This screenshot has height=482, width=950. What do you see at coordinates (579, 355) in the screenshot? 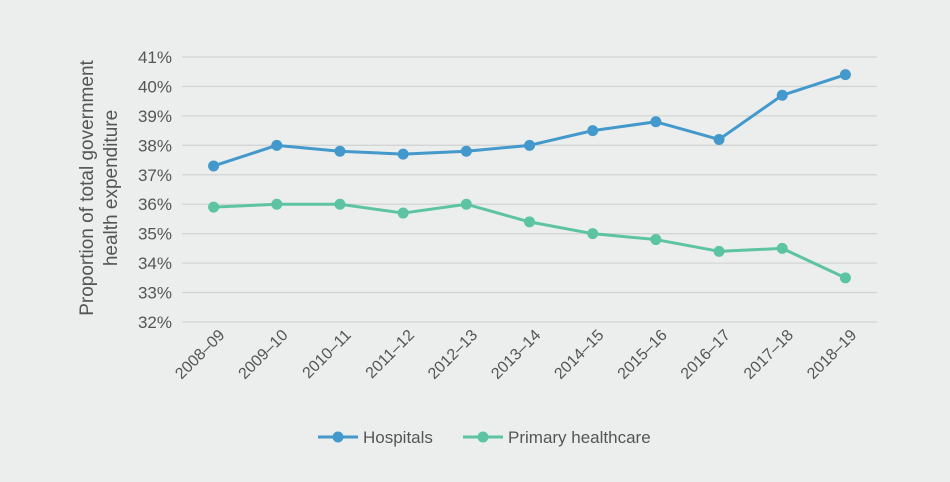
I see `x-tick-label: 2014–15` at bounding box center [579, 355].